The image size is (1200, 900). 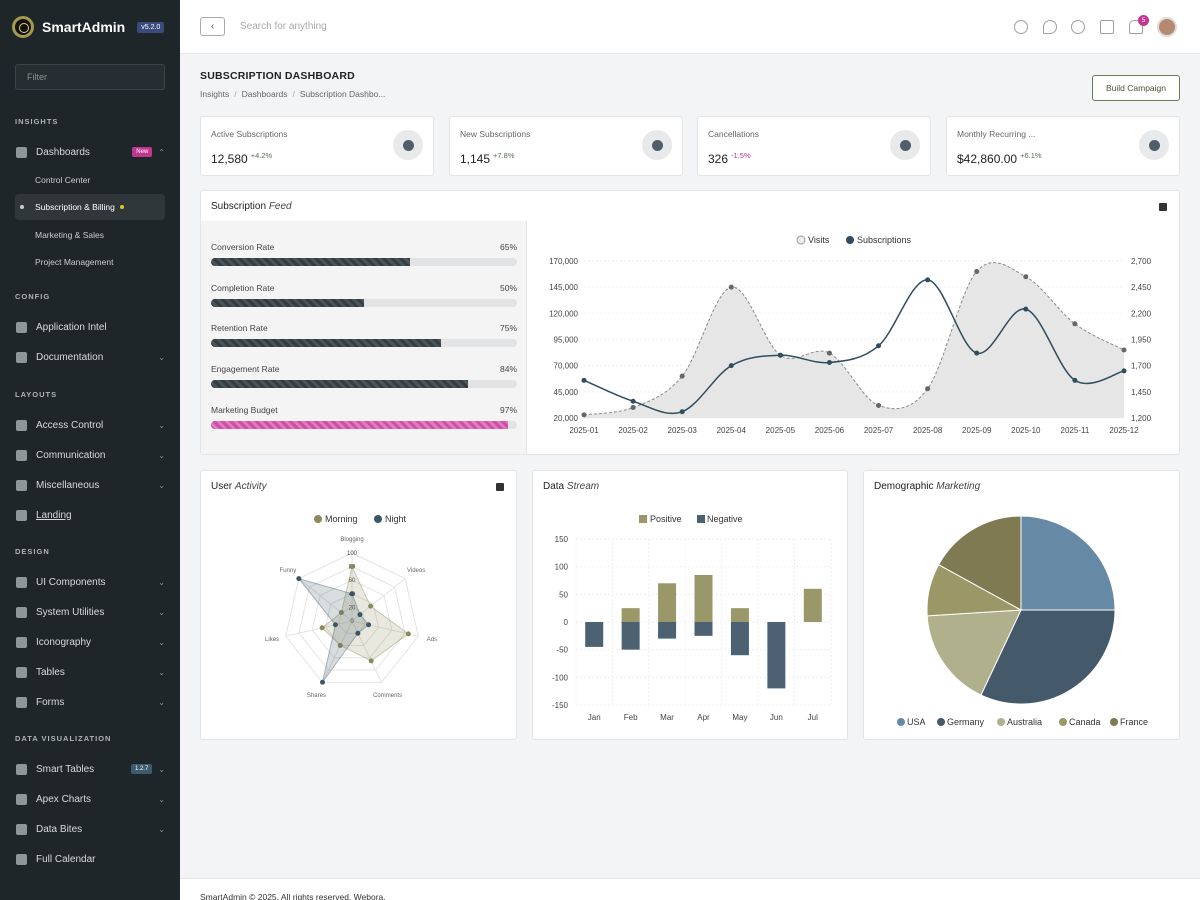 What do you see at coordinates (508, 247) in the screenshot?
I see `progress-value: 65%` at bounding box center [508, 247].